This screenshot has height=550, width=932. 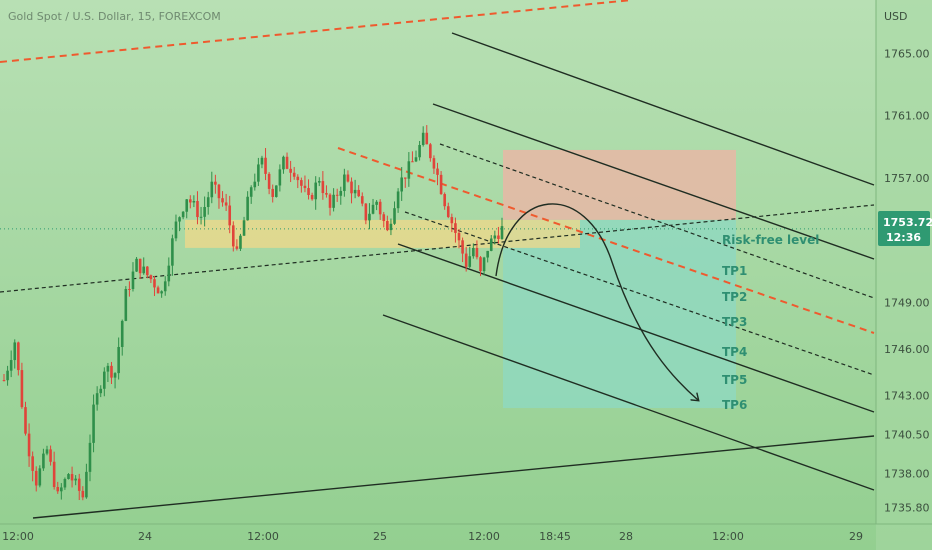 I want to click on channel-upper, so click(x=653, y=181).